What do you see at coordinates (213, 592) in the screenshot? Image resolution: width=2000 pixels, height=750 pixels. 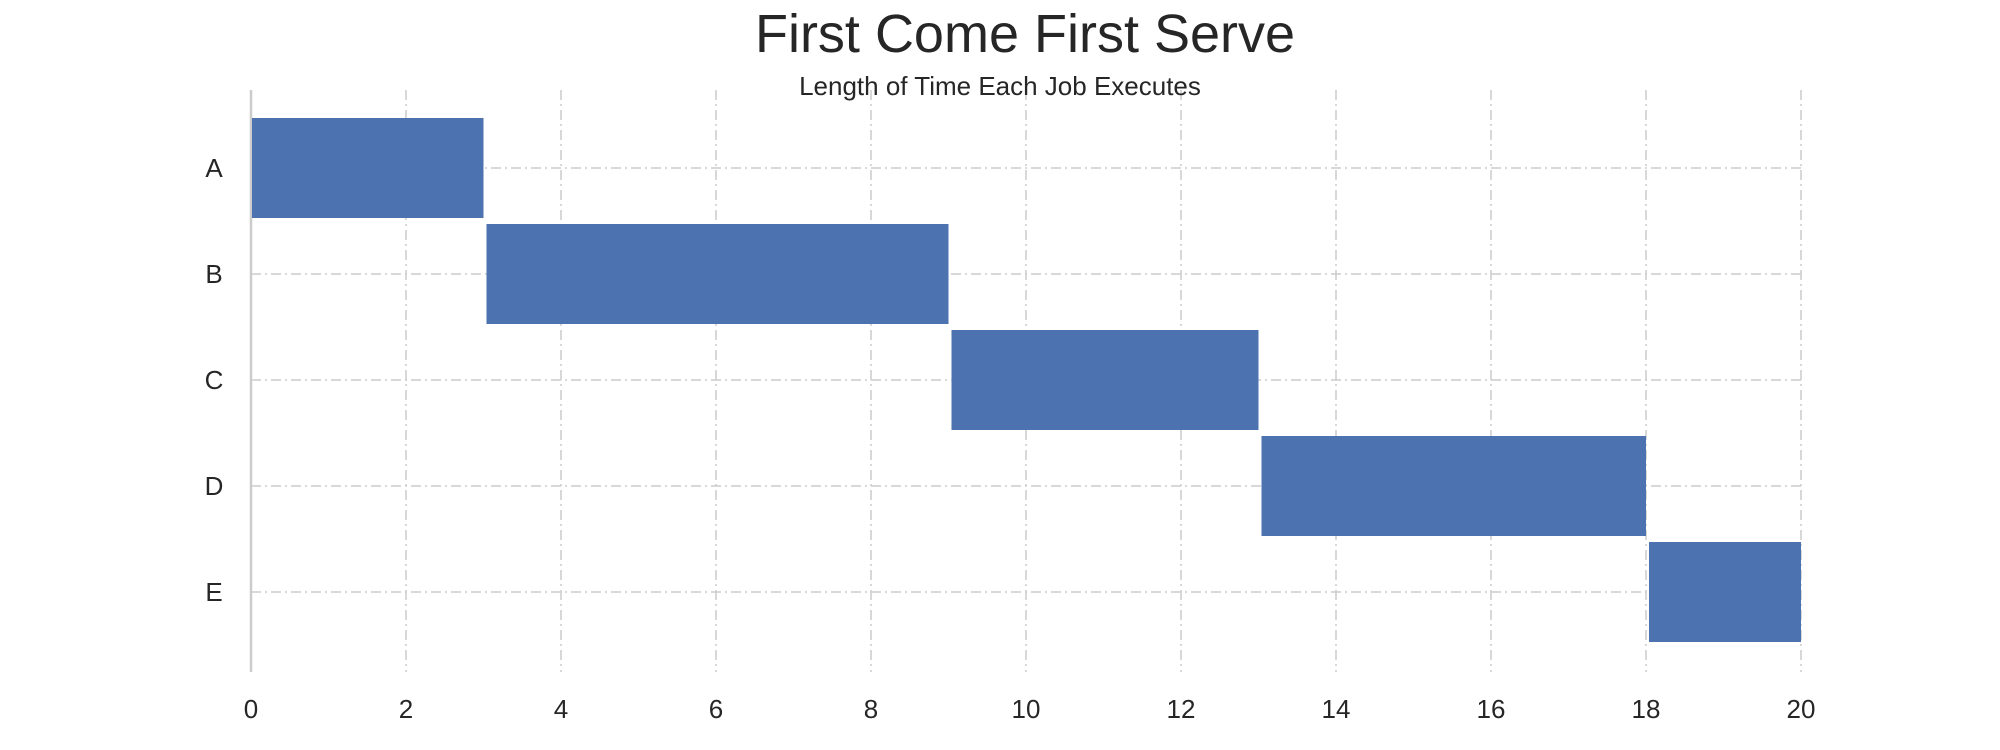 I see `y-tick-label: E` at bounding box center [213, 592].